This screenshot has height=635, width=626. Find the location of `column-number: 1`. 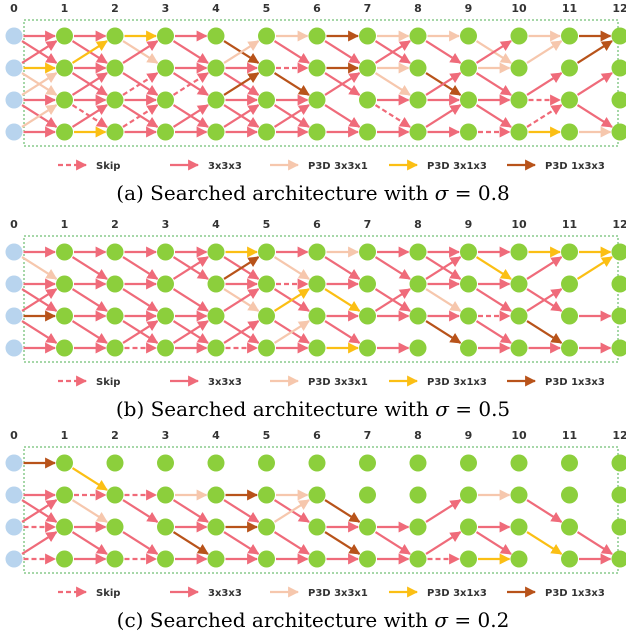

column-number: 1 is located at coordinates (65, 435).